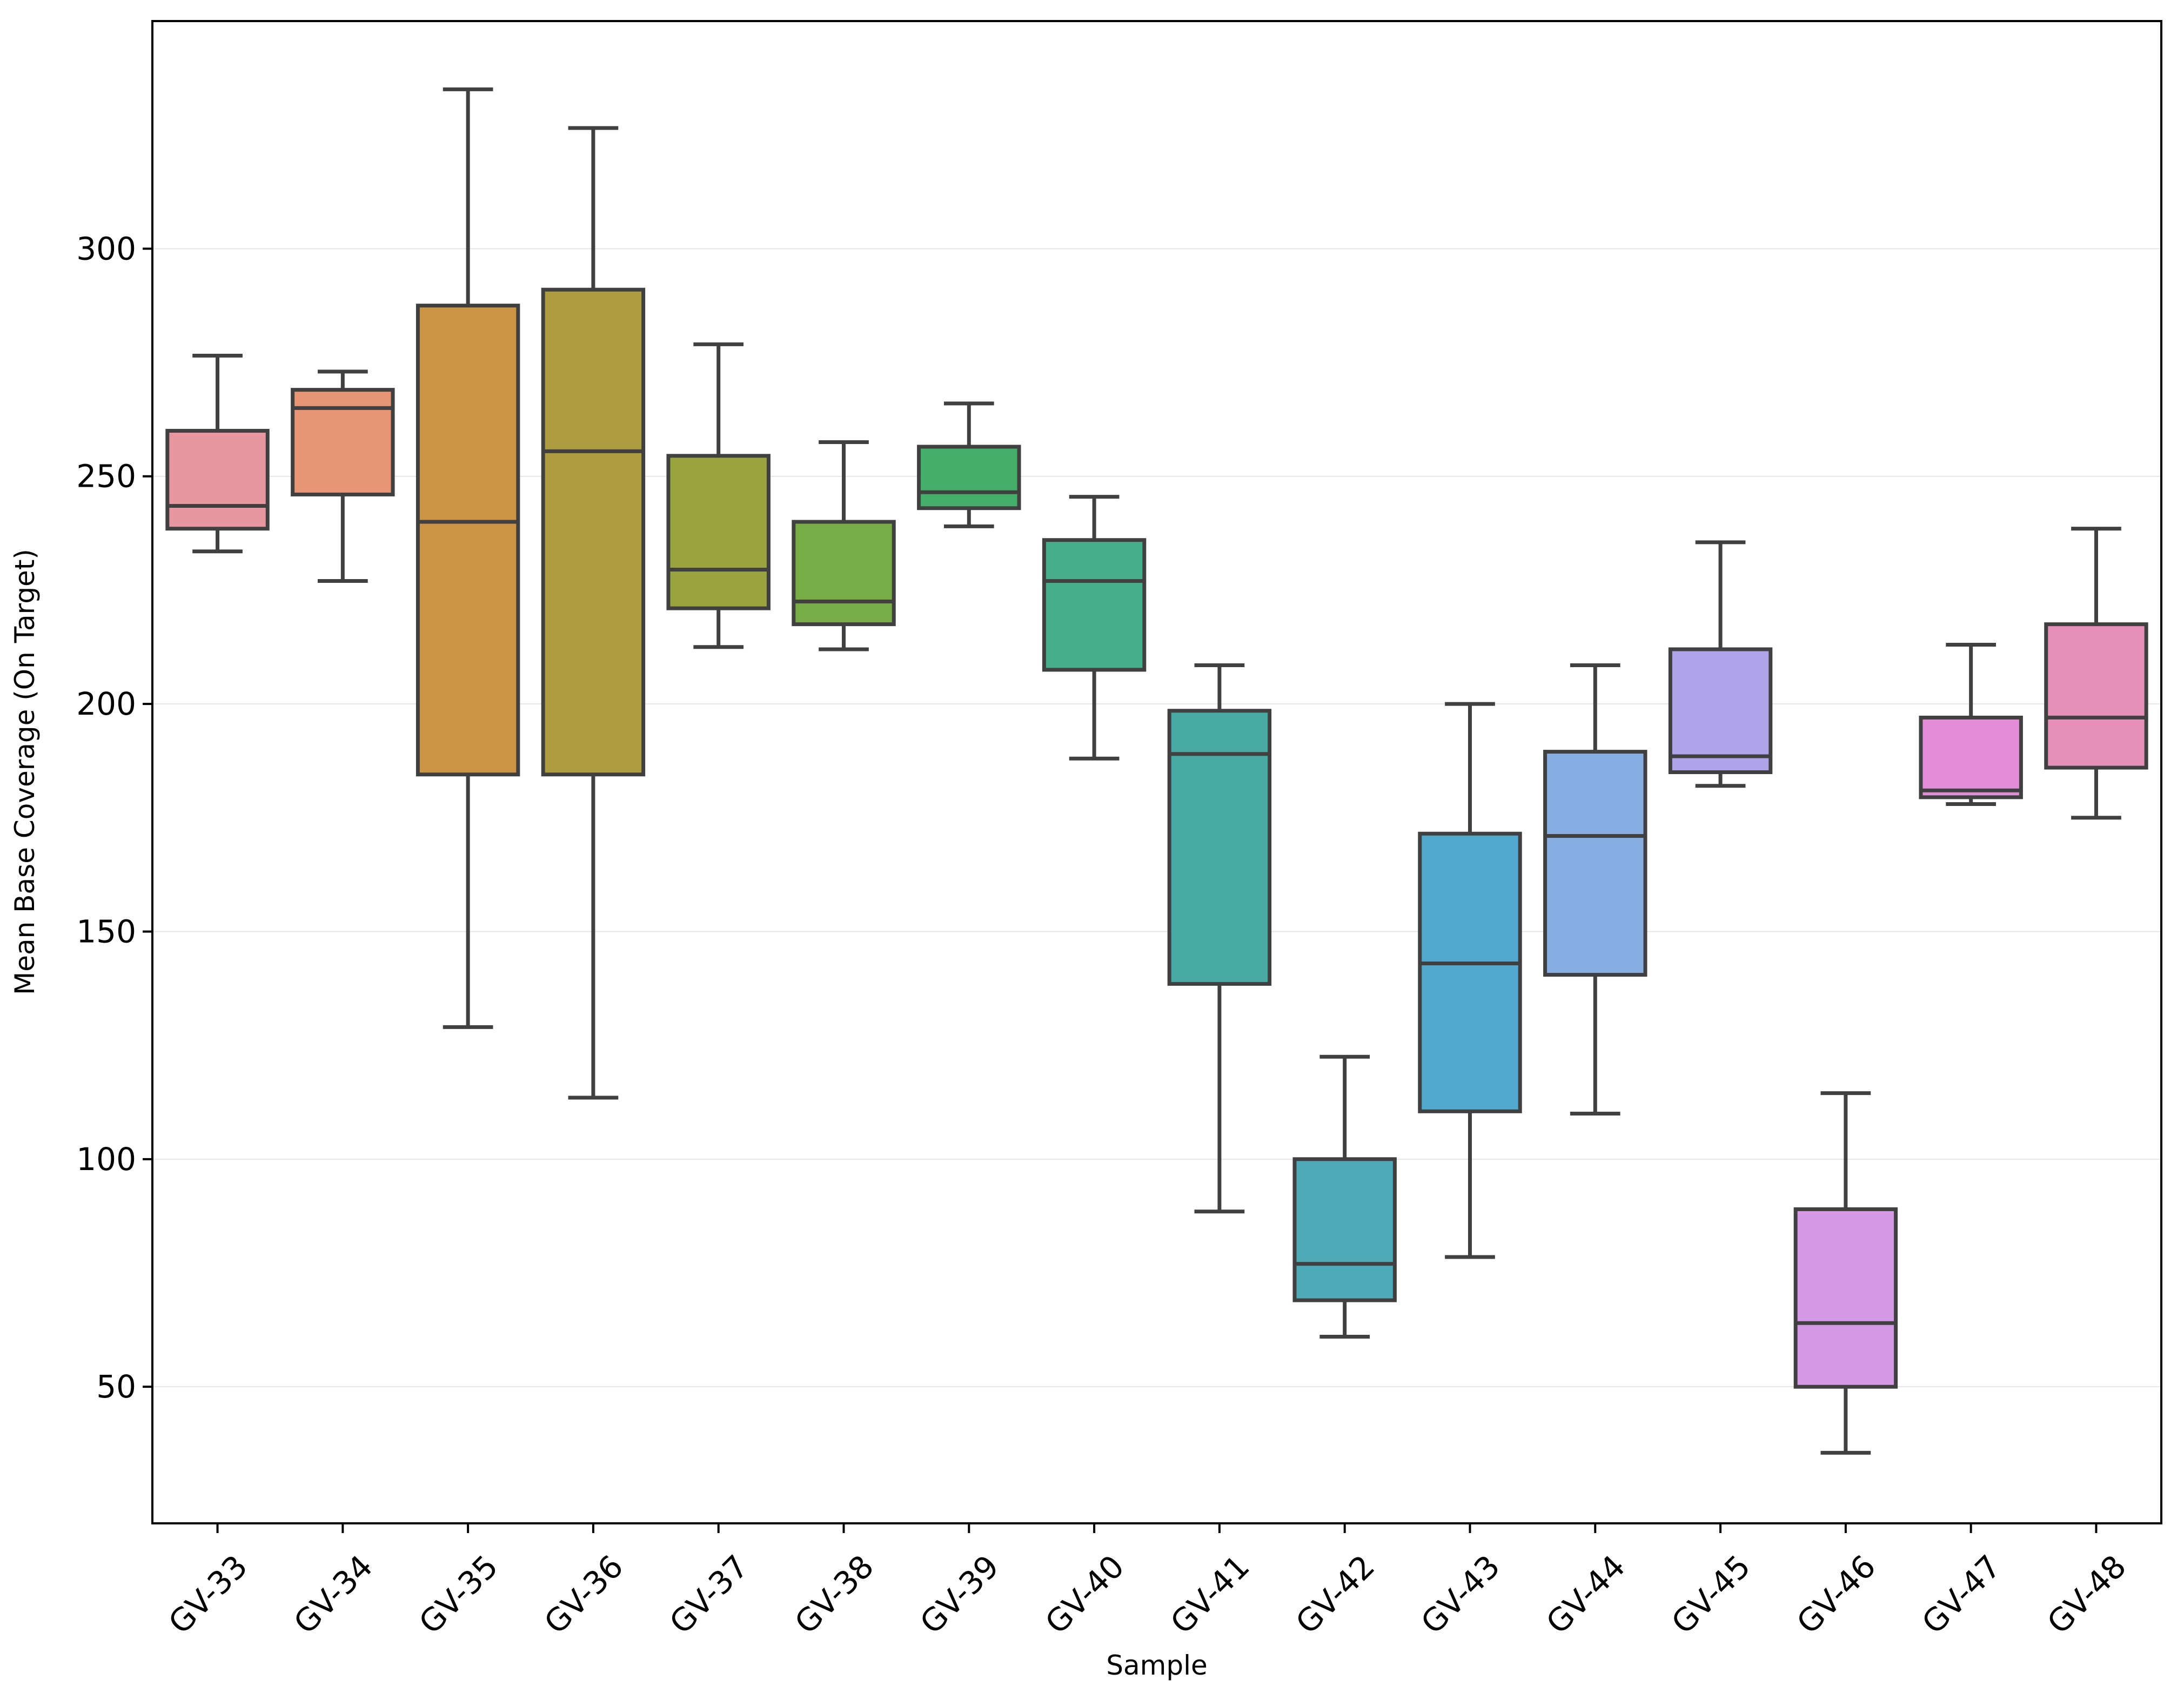 The height and width of the screenshot is (1707, 2184). What do you see at coordinates (208, 1595) in the screenshot?
I see `x-tick-label: GV-33` at bounding box center [208, 1595].